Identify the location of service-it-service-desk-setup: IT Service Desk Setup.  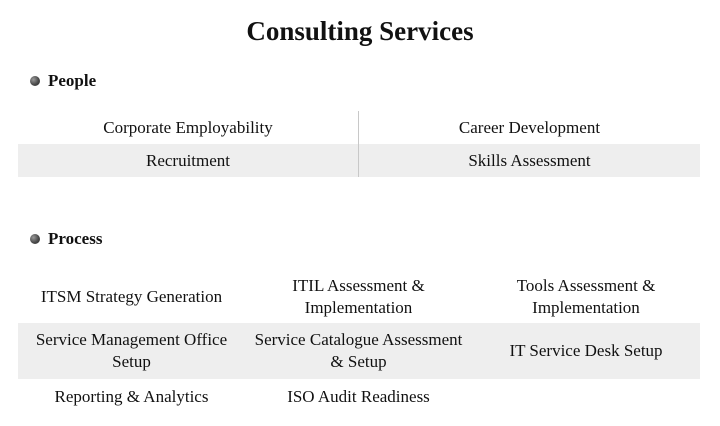
(586, 350).